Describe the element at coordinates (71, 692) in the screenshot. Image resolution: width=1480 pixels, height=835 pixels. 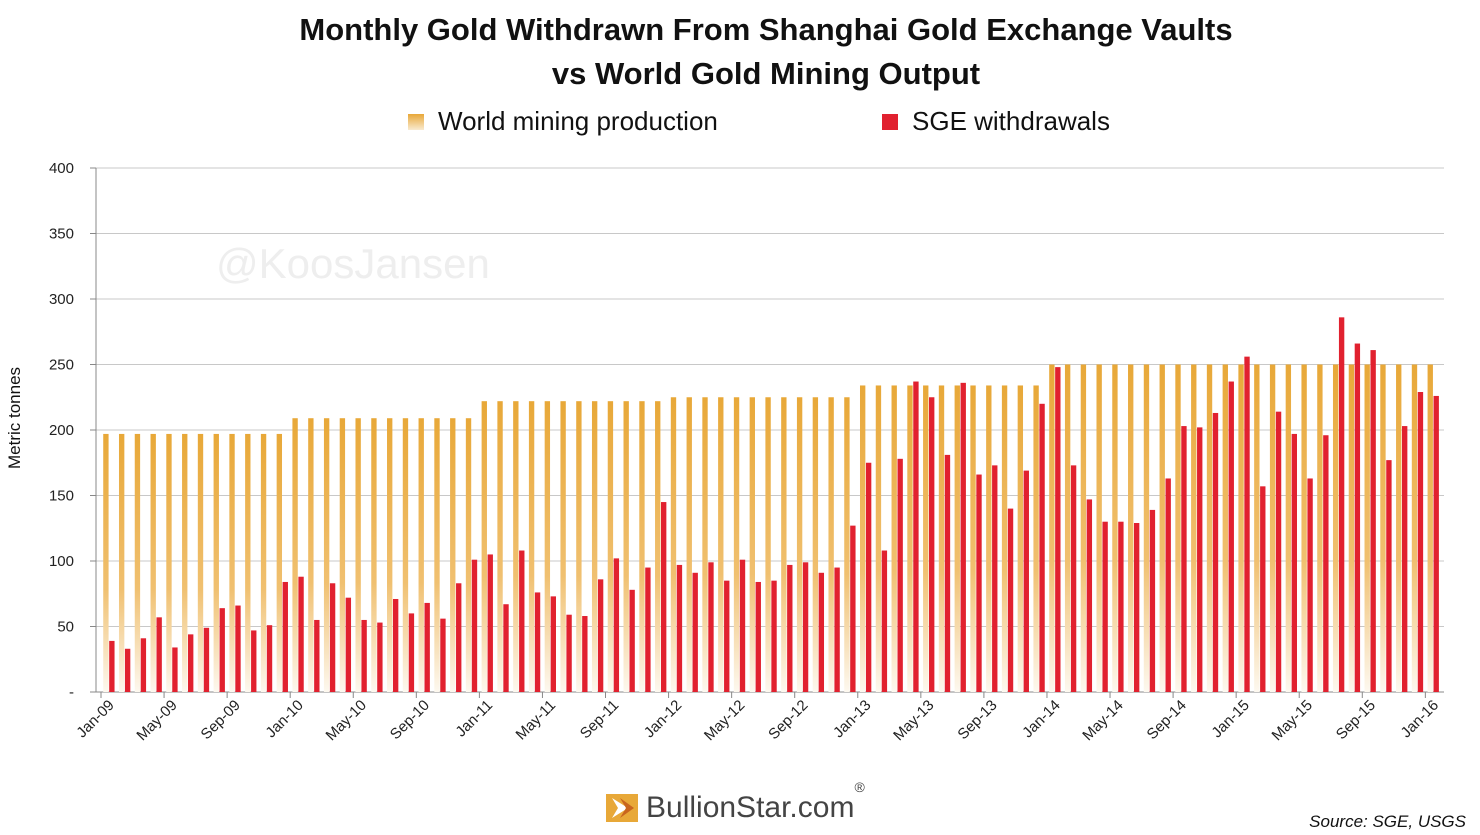
I see `y-tick-label: -` at that location.